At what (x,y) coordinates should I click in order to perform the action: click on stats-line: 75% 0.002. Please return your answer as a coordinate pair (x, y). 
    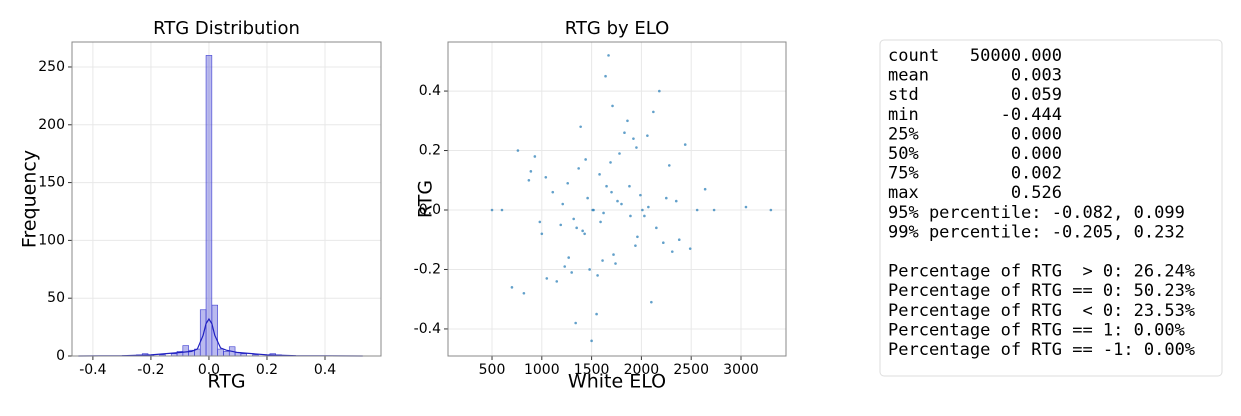
    Looking at the image, I should click on (975, 174).